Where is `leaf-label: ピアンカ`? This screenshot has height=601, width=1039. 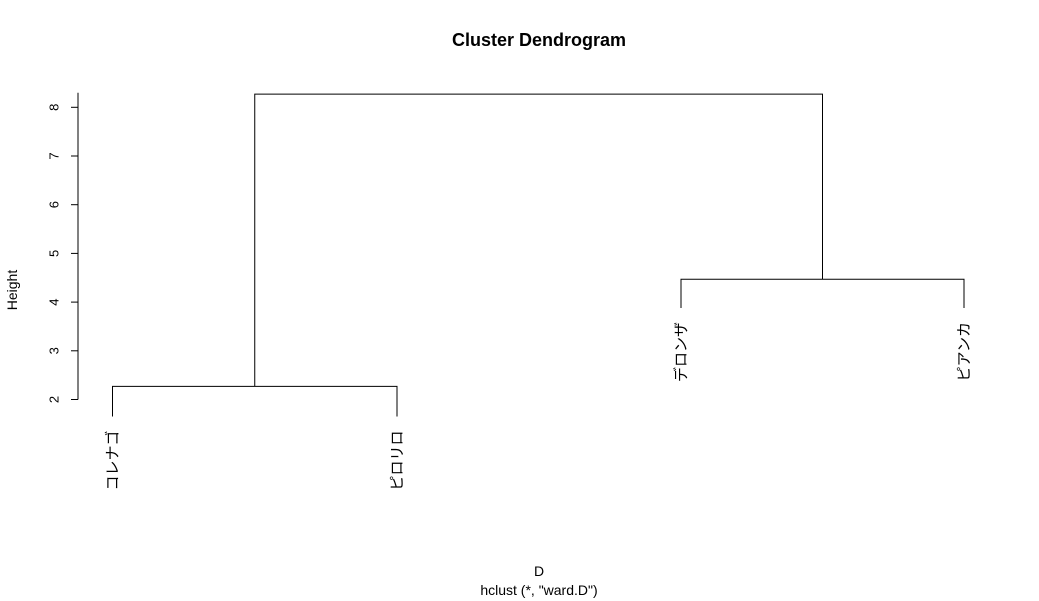 leaf-label: ピアンカ is located at coordinates (964, 351).